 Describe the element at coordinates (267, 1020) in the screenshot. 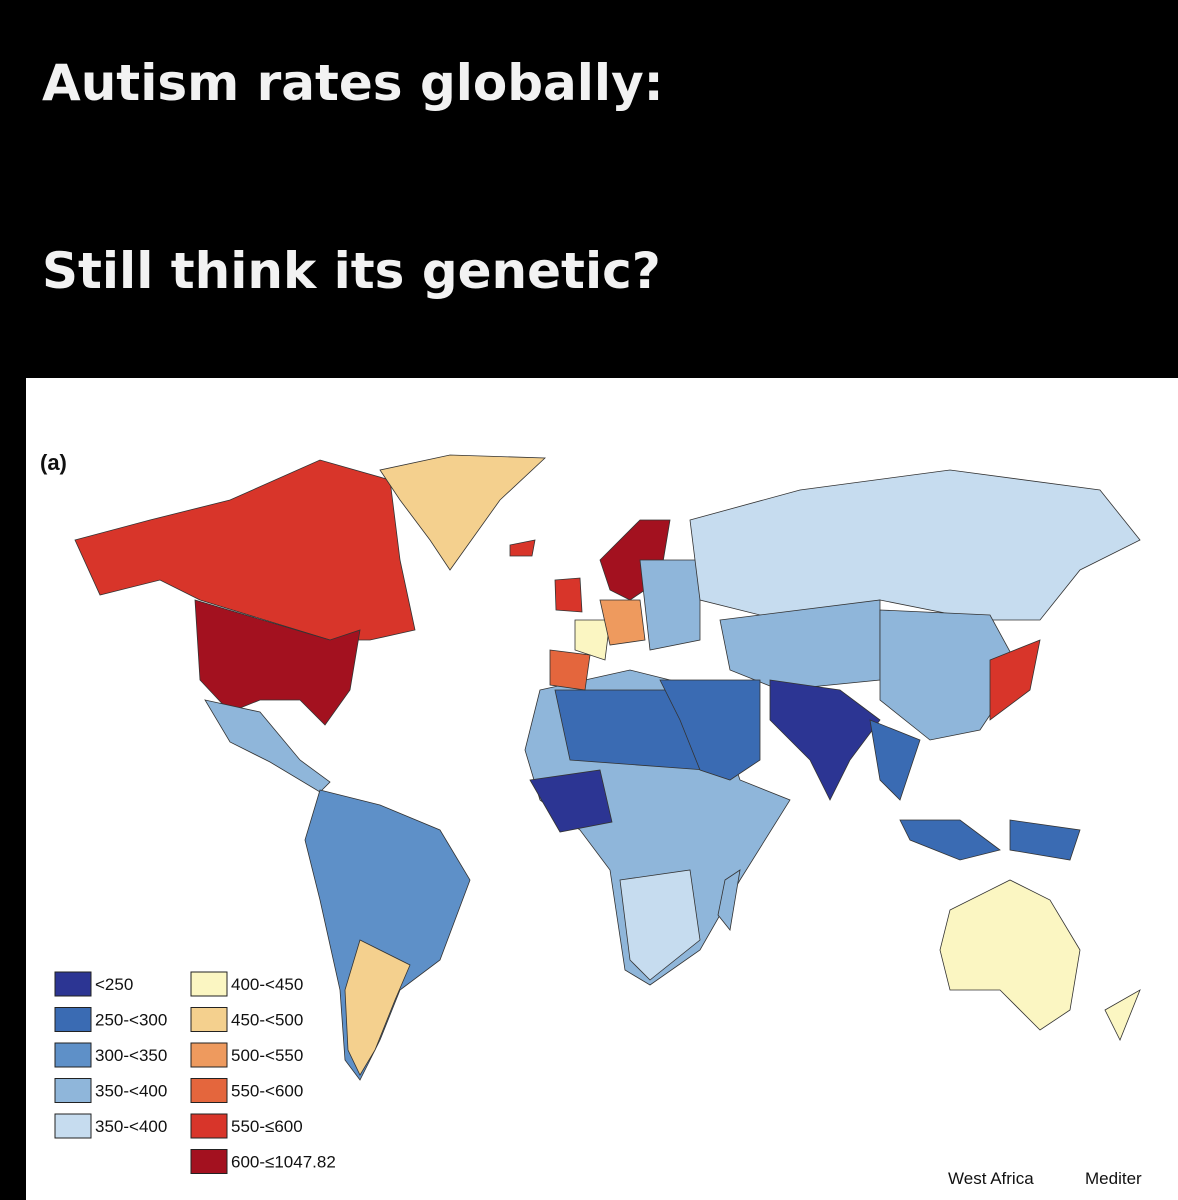

I see `legend-label: 450-<500` at that location.